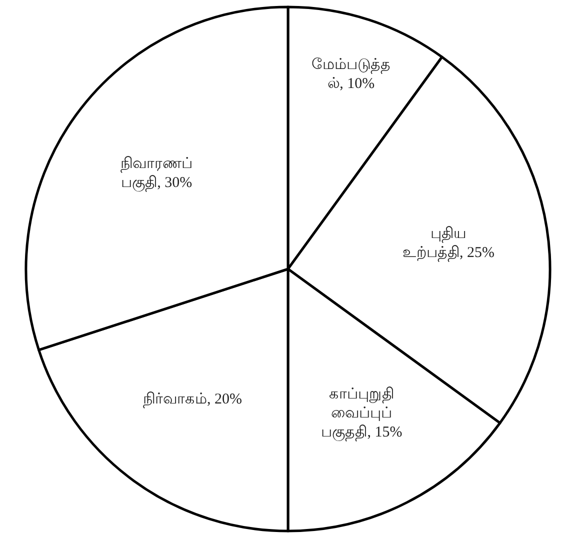 The image size is (563, 544). I want to click on slice-label: நிவாரணப் பகுதி, 30%, so click(157, 173).